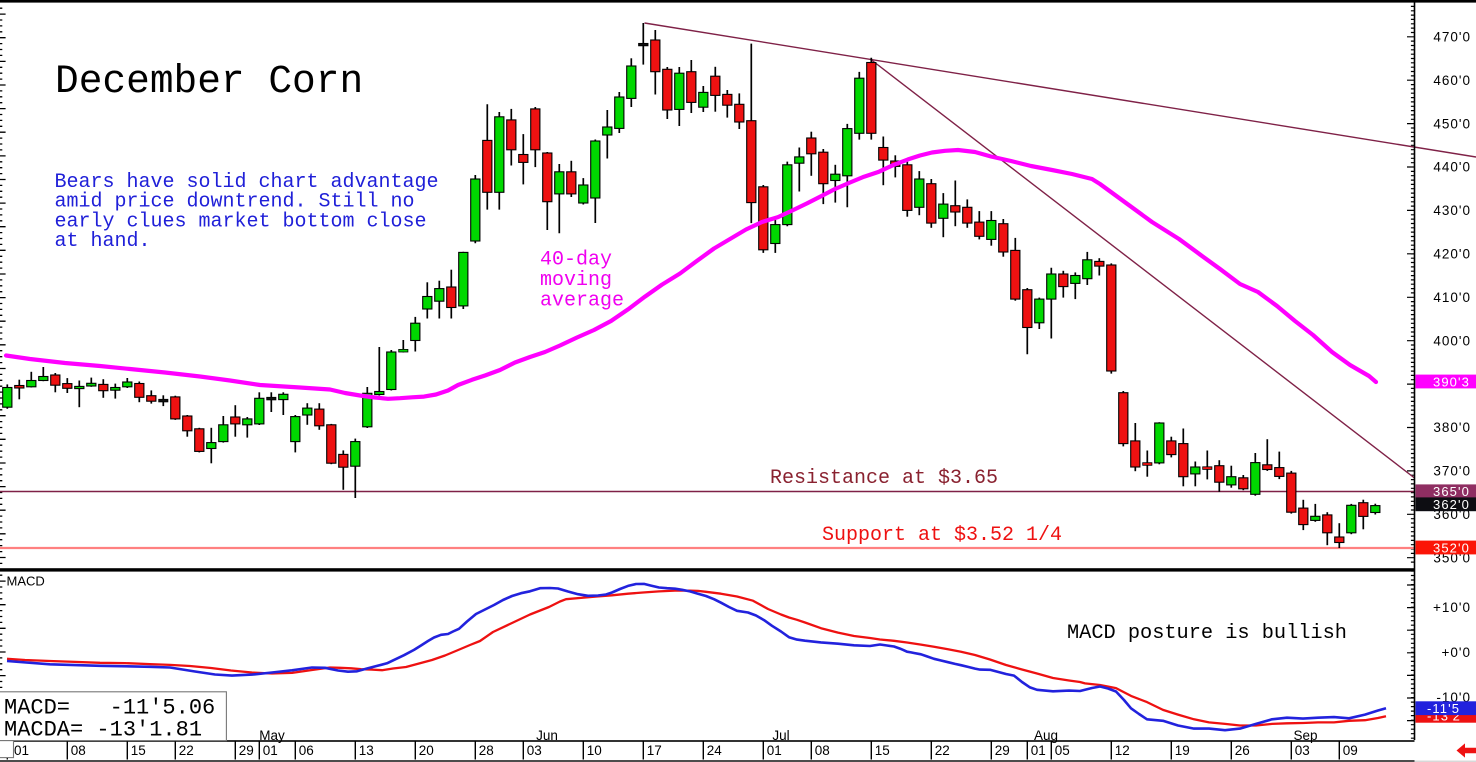 The height and width of the screenshot is (762, 1476). I want to click on svg-text: moving, so click(576, 280).